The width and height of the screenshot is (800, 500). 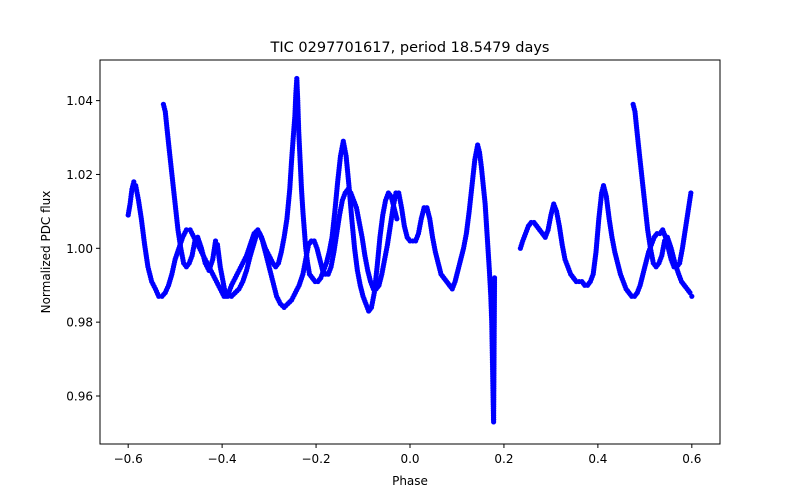 I want to click on x-tick-label: 0.4, so click(x=597, y=459).